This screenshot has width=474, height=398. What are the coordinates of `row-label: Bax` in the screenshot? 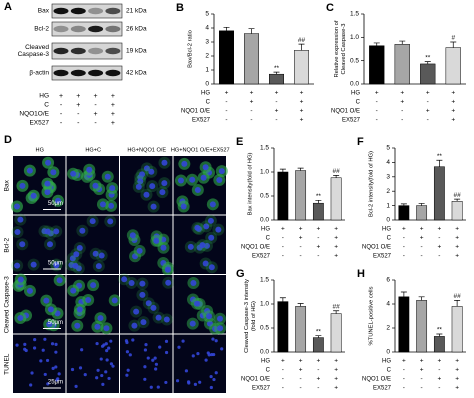 It's located at (7, 185).